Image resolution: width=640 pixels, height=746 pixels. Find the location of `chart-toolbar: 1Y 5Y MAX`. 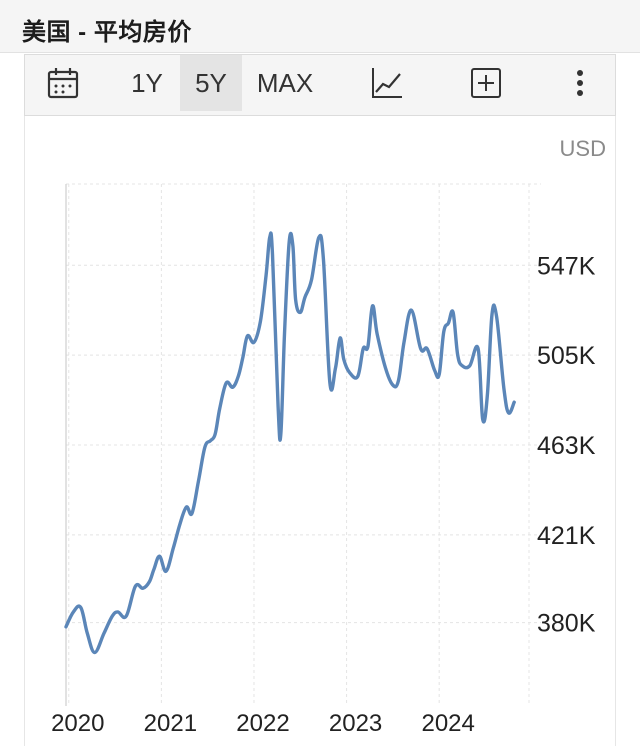

chart-toolbar: 1Y 5Y MAX is located at coordinates (320, 85).